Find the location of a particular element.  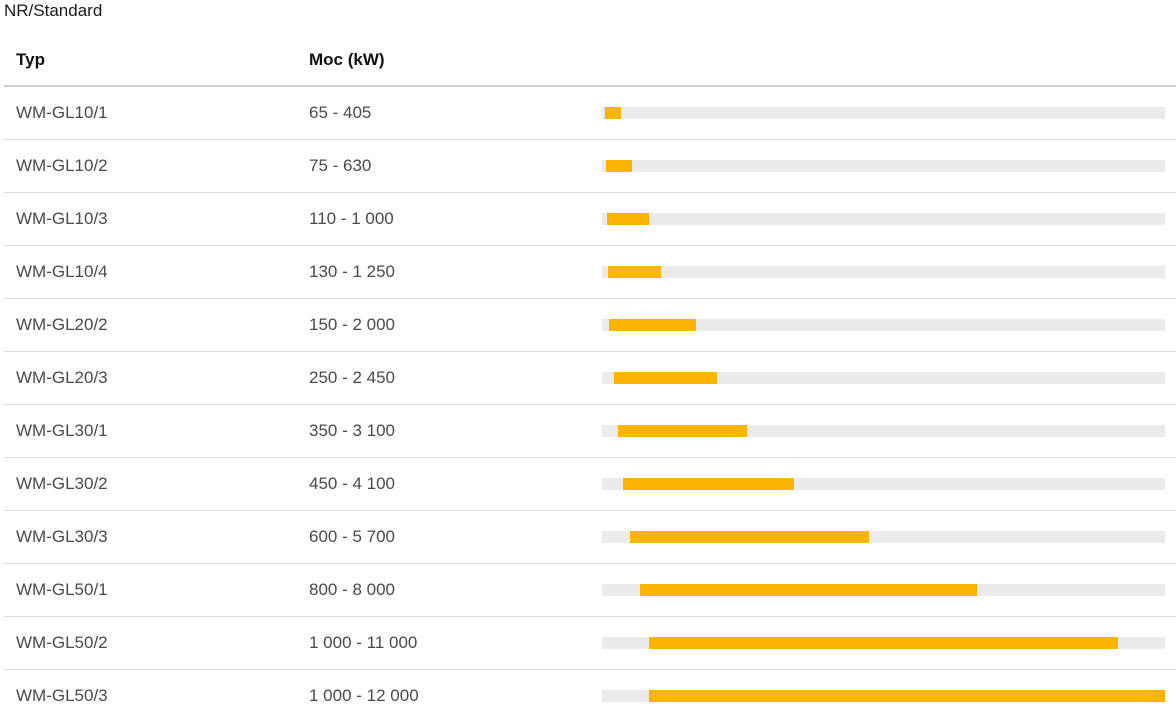

table-row: WM-GL50/2 1 000 - 11 000 is located at coordinates (590, 643).